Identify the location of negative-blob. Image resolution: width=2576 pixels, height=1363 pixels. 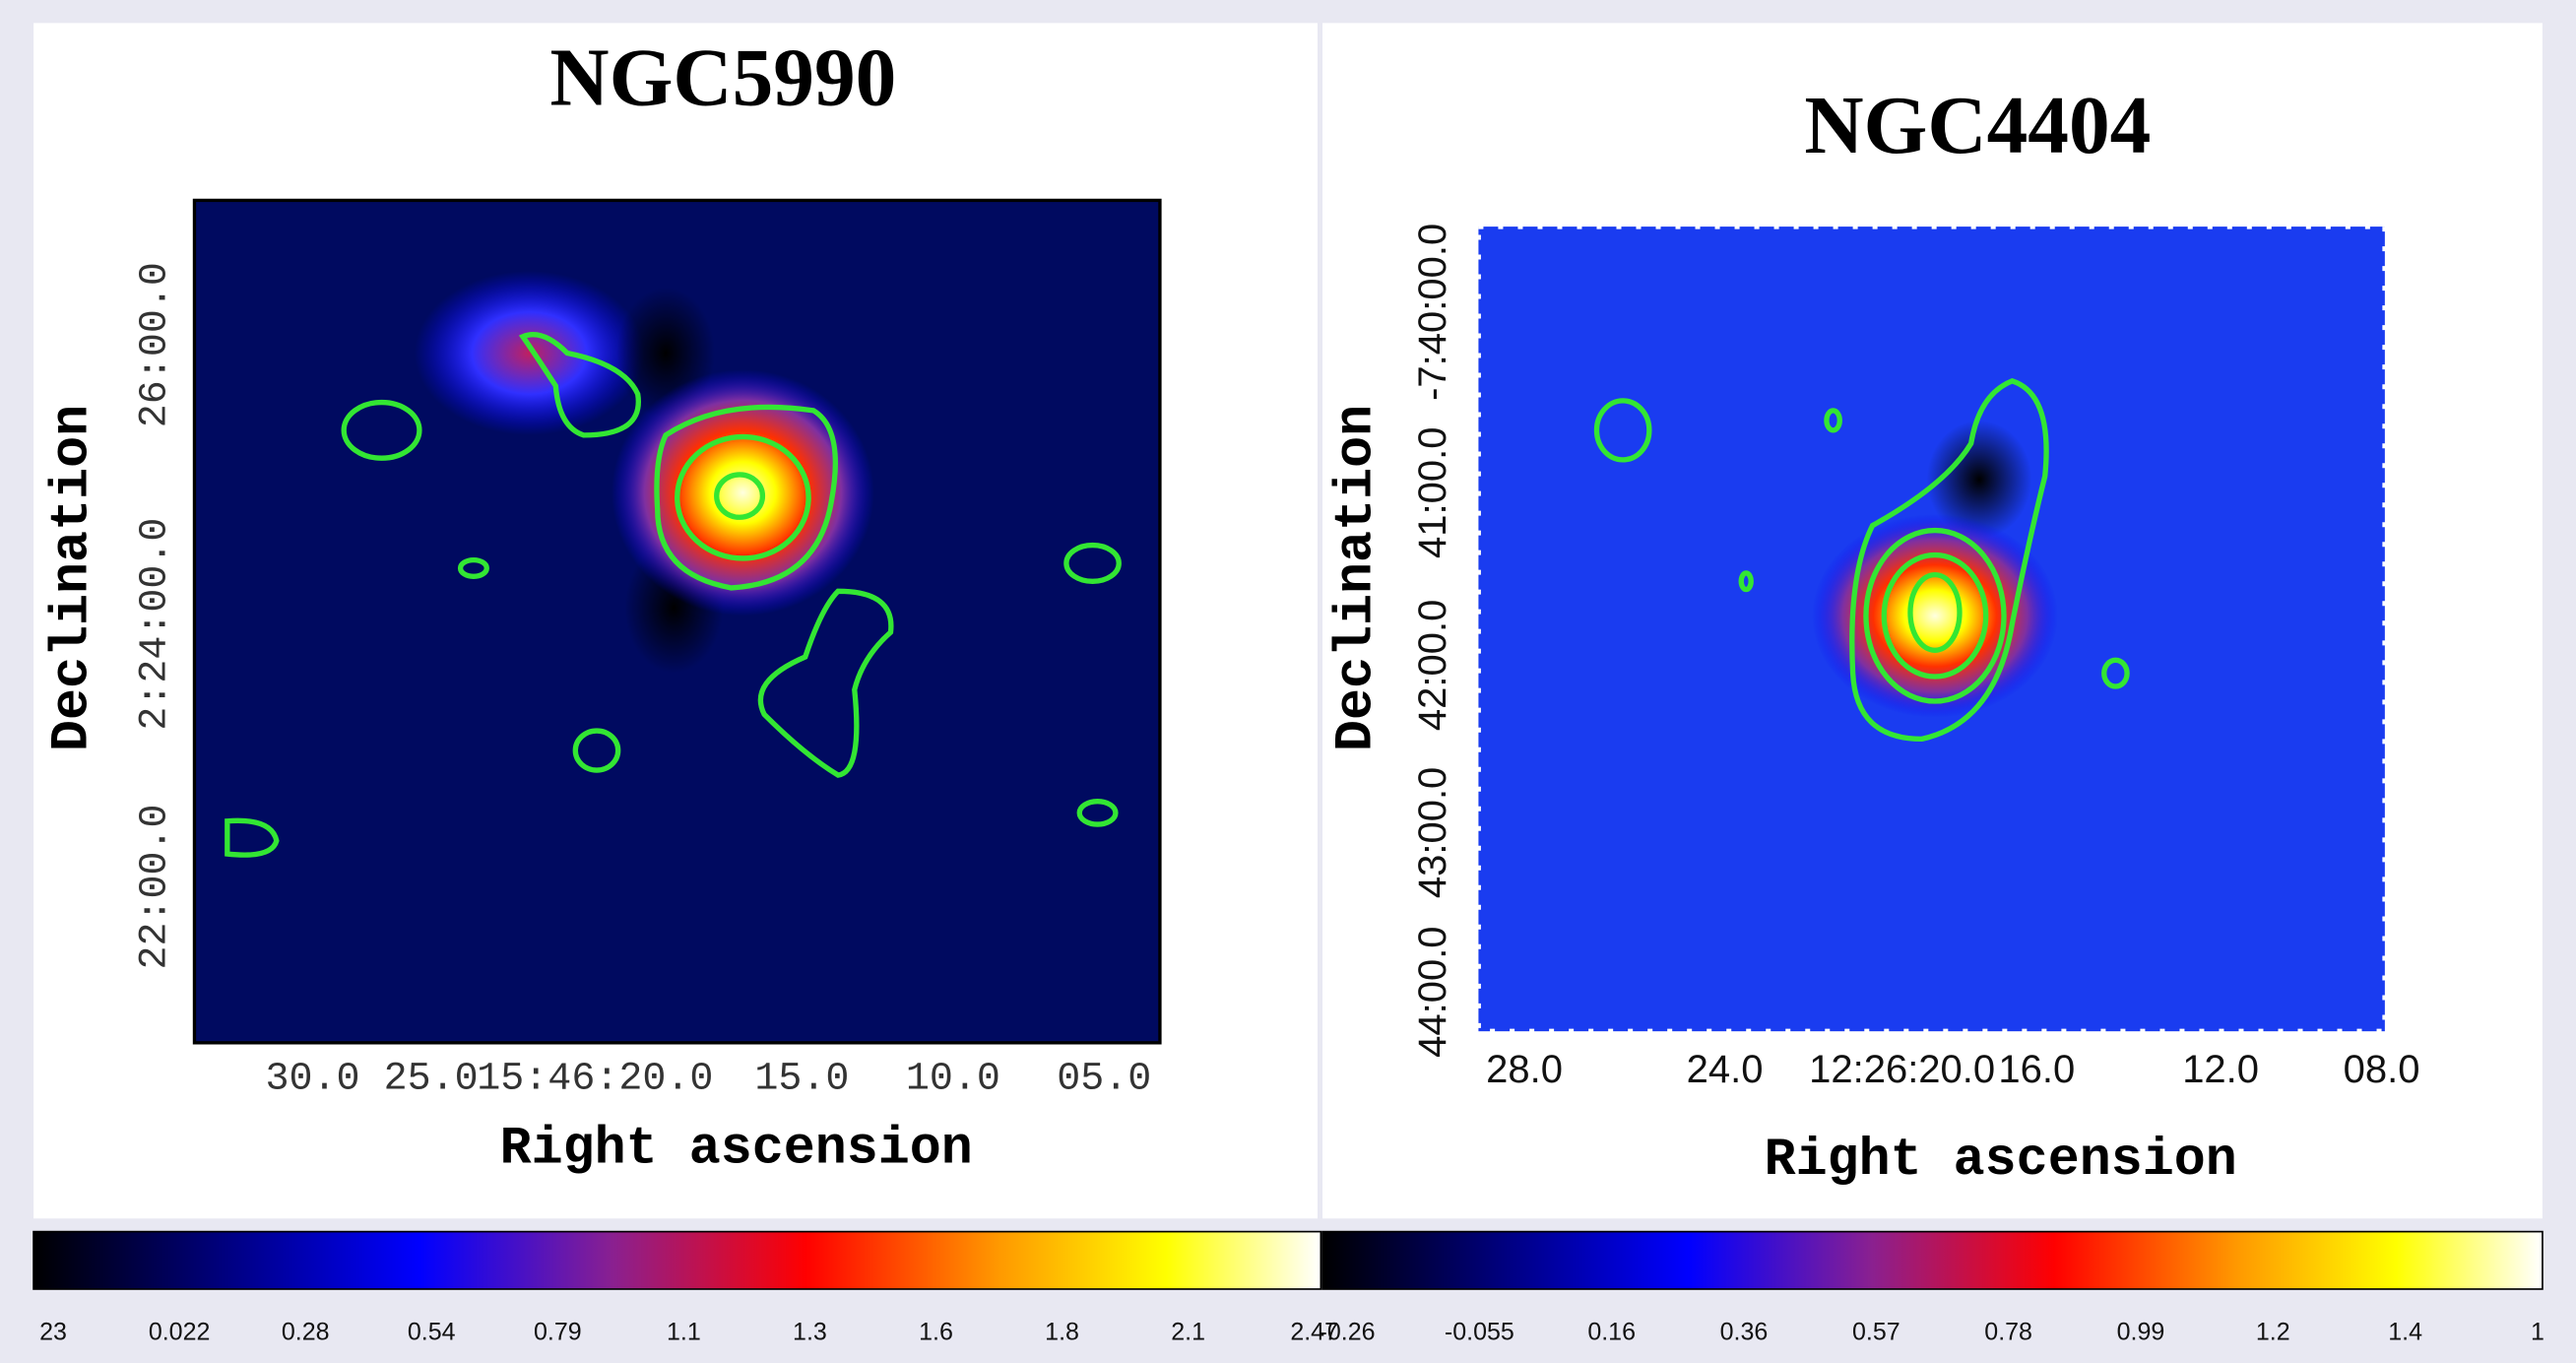
(1979, 480).